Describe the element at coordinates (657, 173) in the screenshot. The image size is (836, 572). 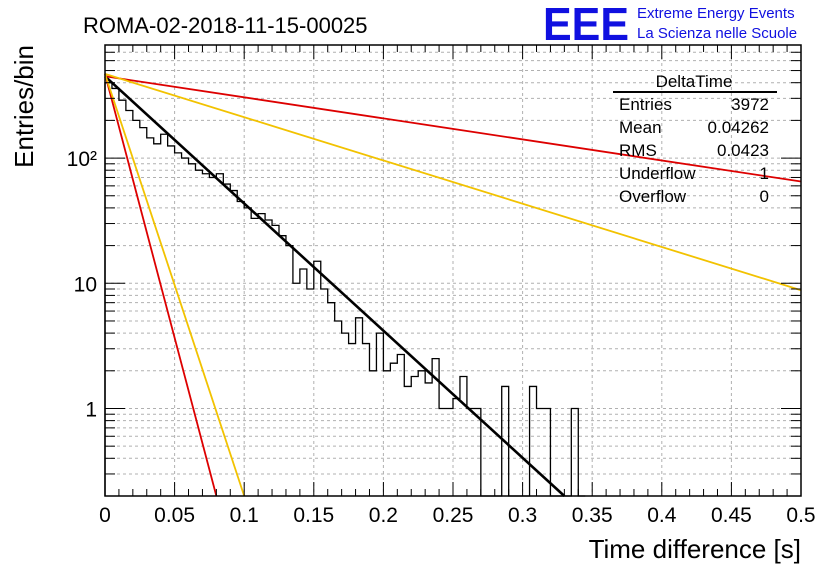
I see `stats-label: Underflow` at that location.